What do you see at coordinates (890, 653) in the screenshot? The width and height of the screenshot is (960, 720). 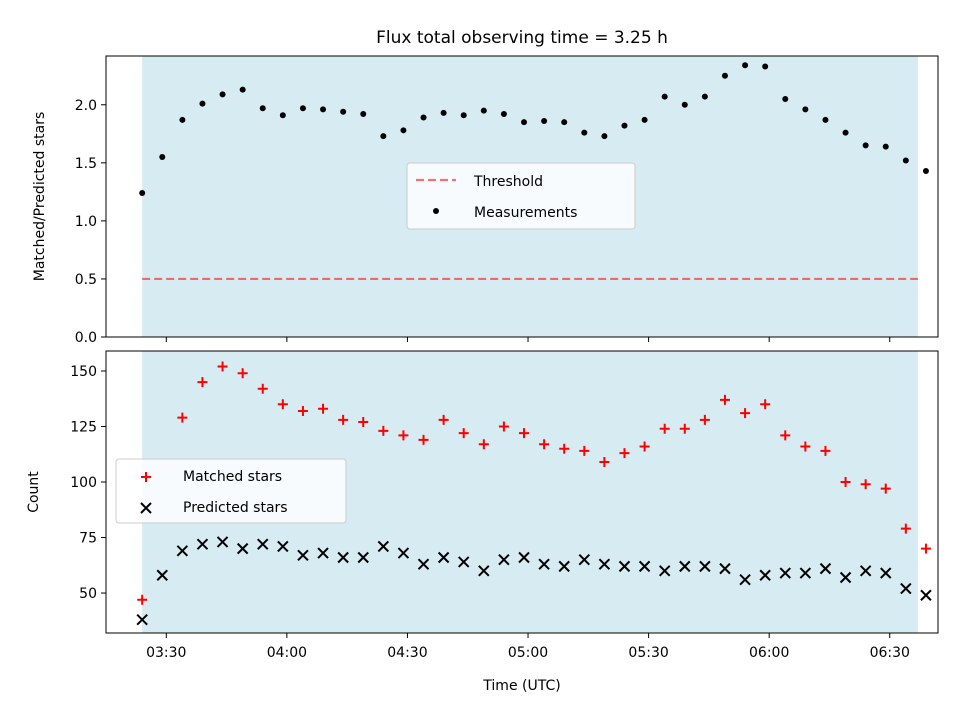 I see `x-tick-label: 06:30` at bounding box center [890, 653].